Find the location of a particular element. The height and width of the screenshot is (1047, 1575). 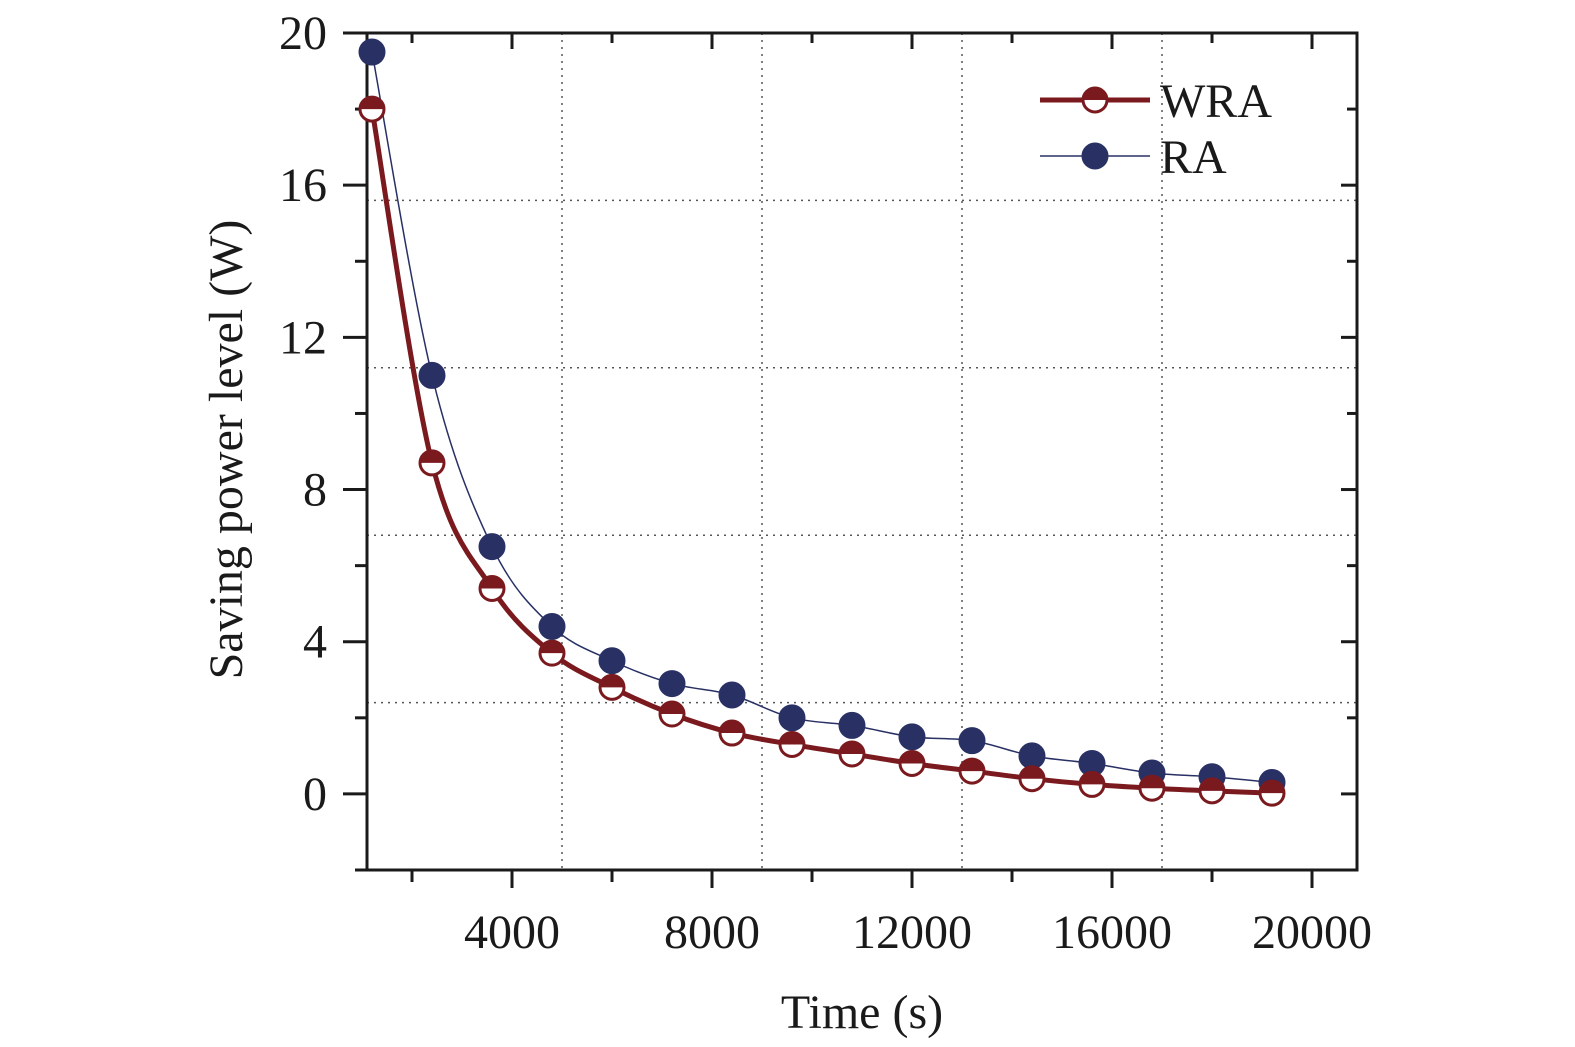

x-tick-label: 8000 is located at coordinates (712, 932).